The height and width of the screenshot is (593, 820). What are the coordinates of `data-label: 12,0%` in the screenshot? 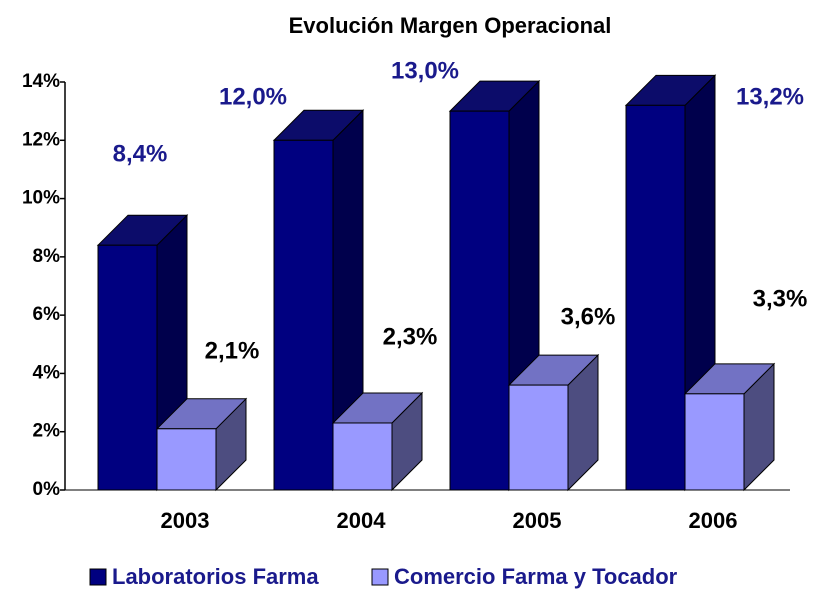 It's located at (253, 96).